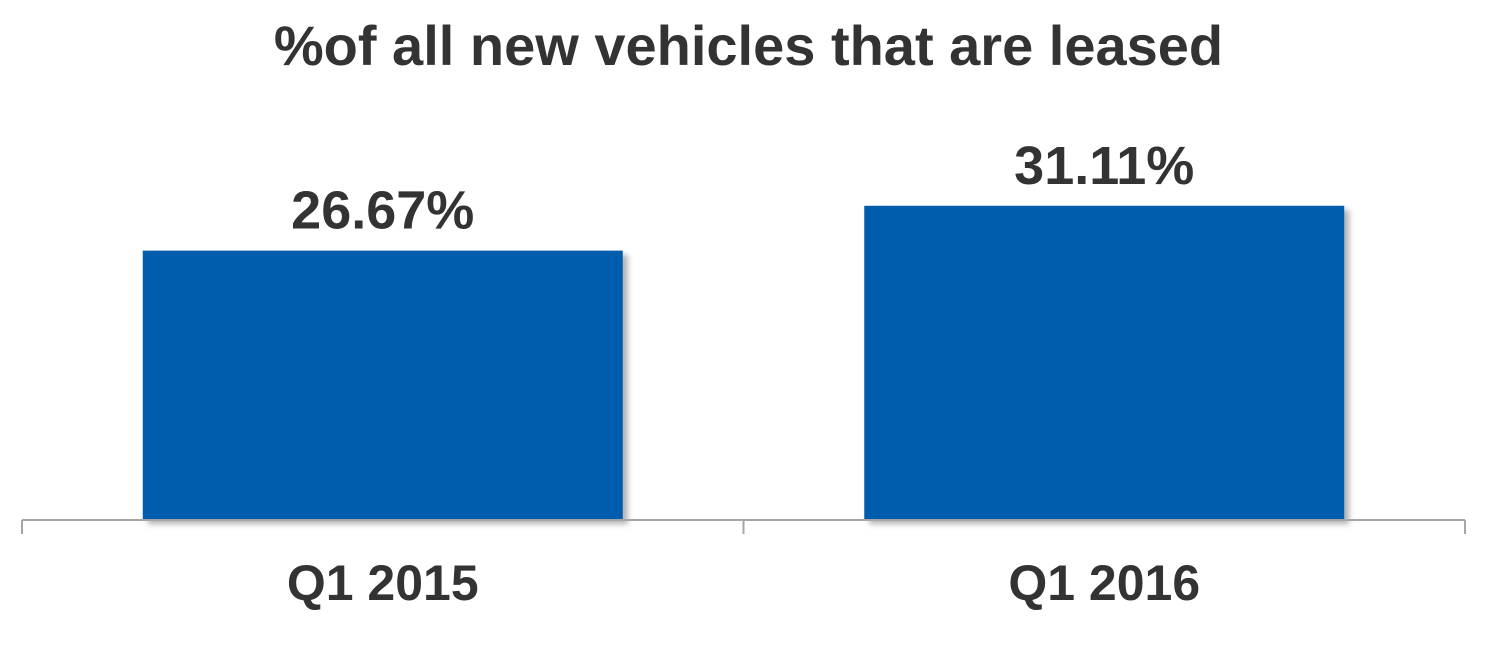 The height and width of the screenshot is (649, 1497). What do you see at coordinates (1104, 166) in the screenshot?
I see `bar-value-label-2: 31.11%` at bounding box center [1104, 166].